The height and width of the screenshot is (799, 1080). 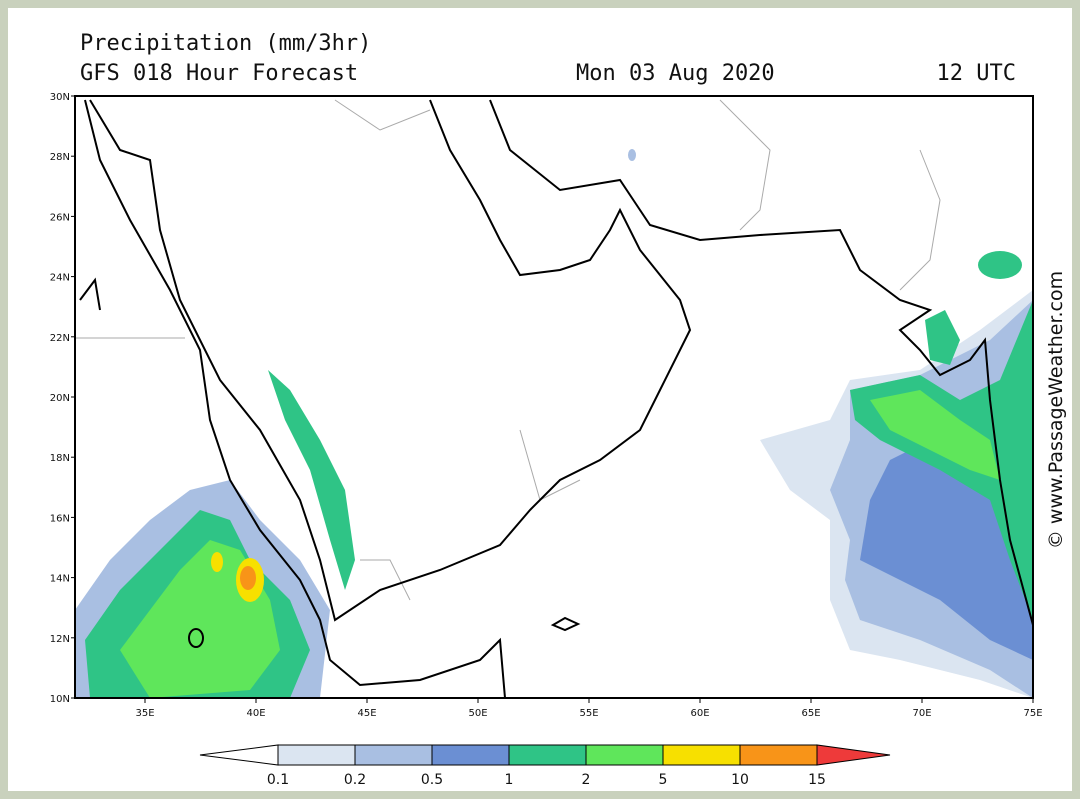 What do you see at coordinates (60, 217) in the screenshot?
I see `lat-label: 26N` at bounding box center [60, 217].